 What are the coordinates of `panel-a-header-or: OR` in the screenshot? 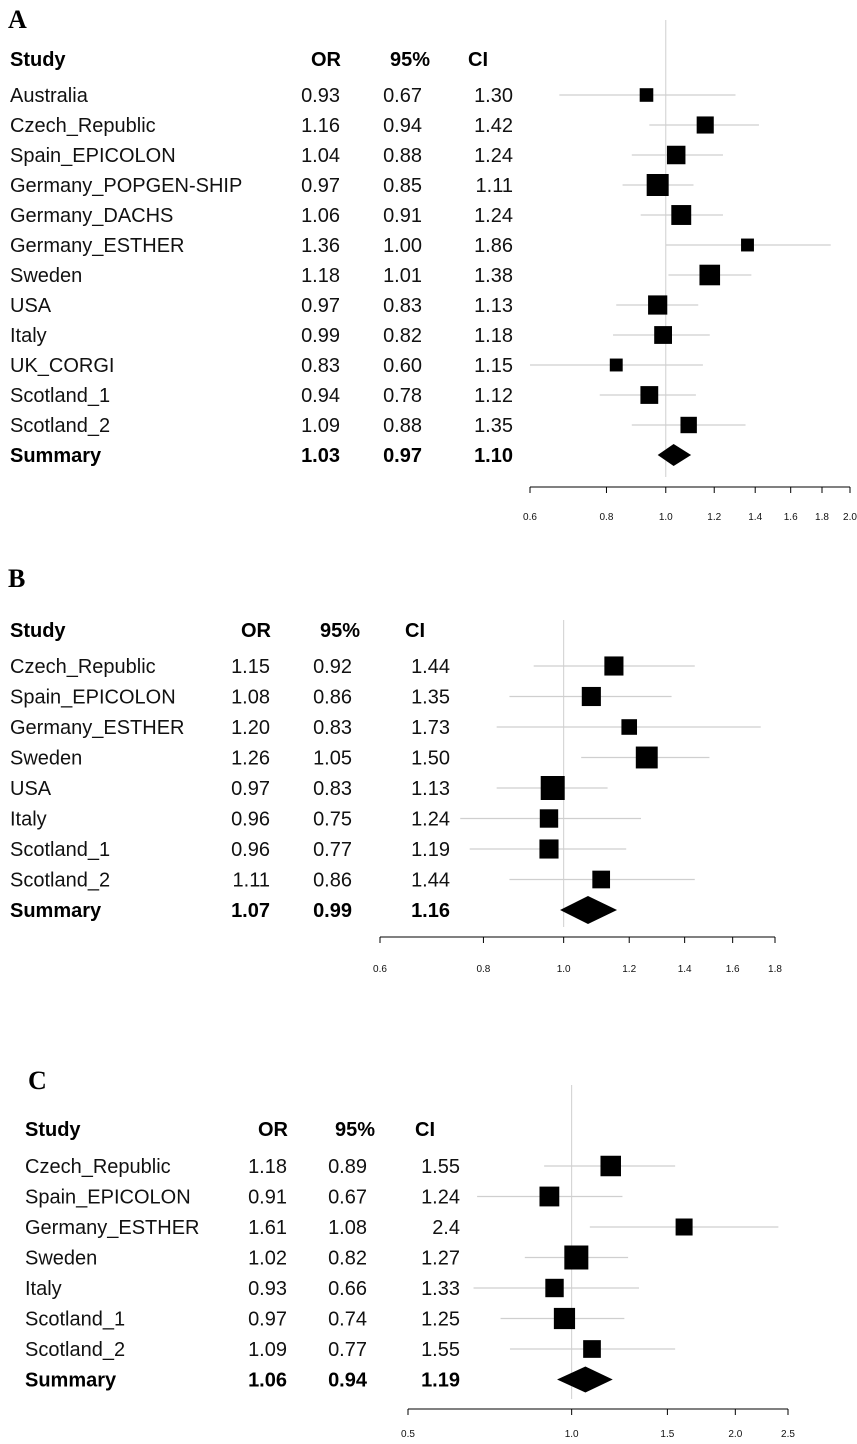 It's located at (326, 60).